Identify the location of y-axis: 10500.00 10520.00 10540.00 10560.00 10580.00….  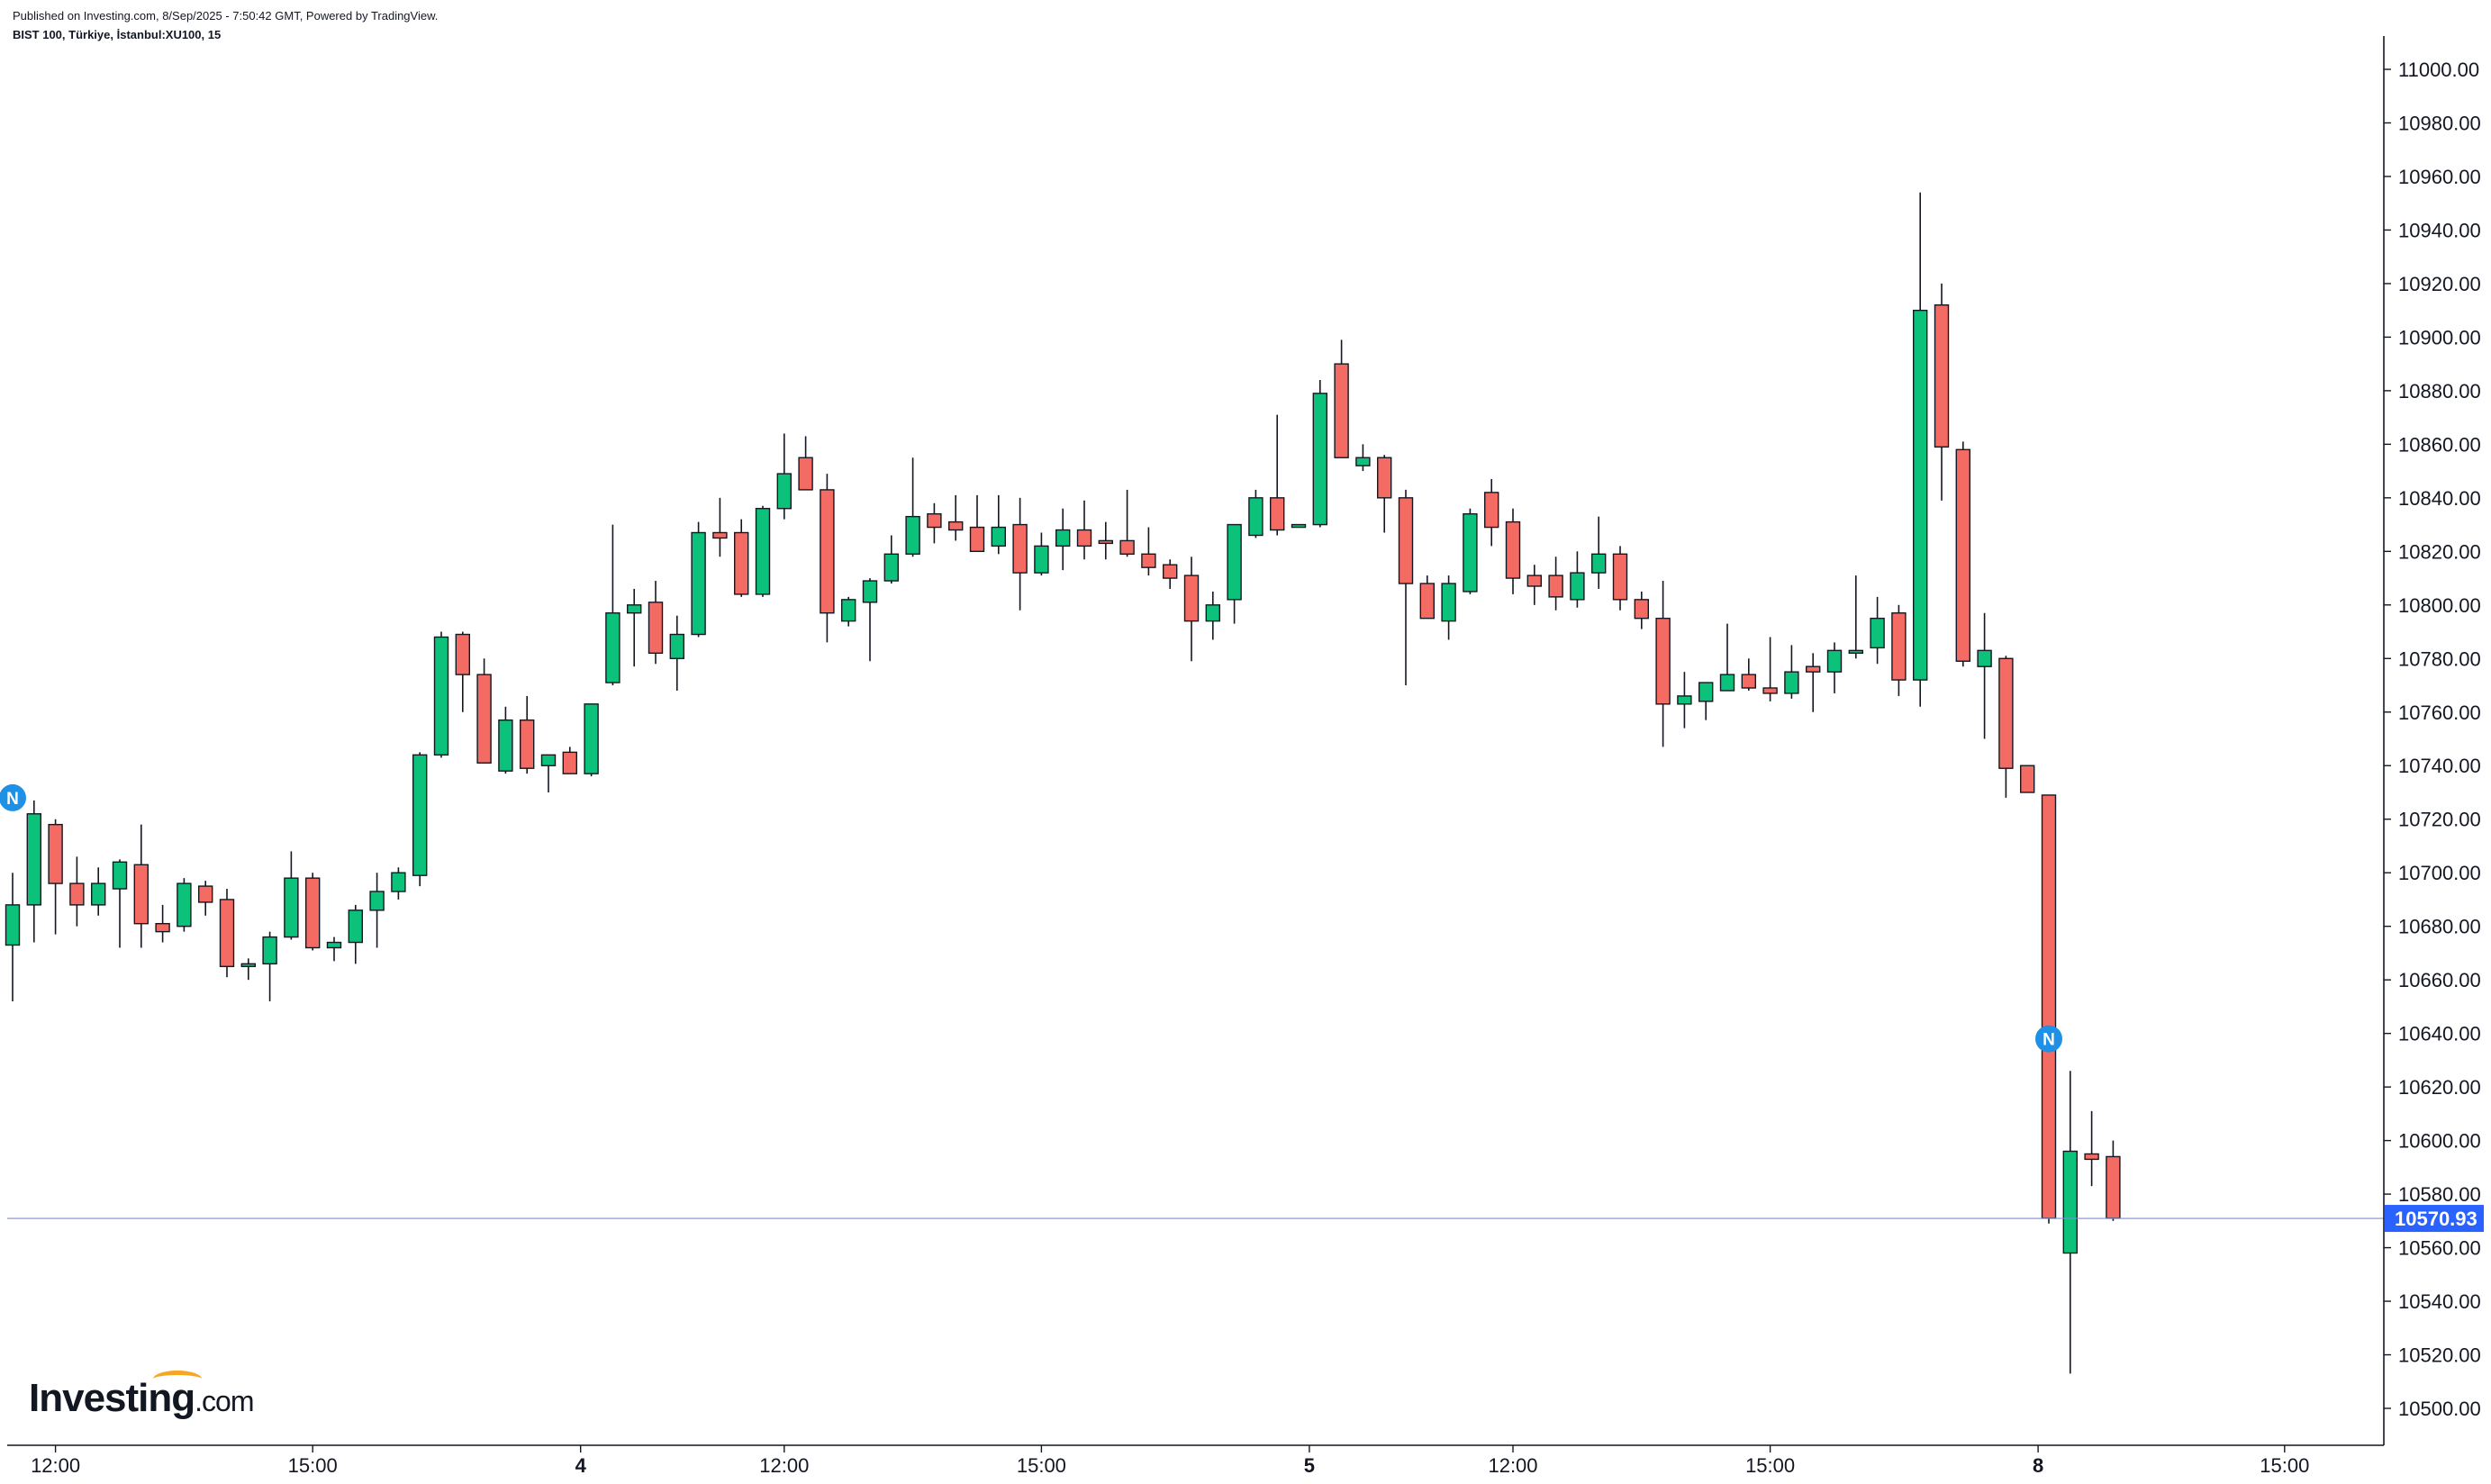
(2432, 739).